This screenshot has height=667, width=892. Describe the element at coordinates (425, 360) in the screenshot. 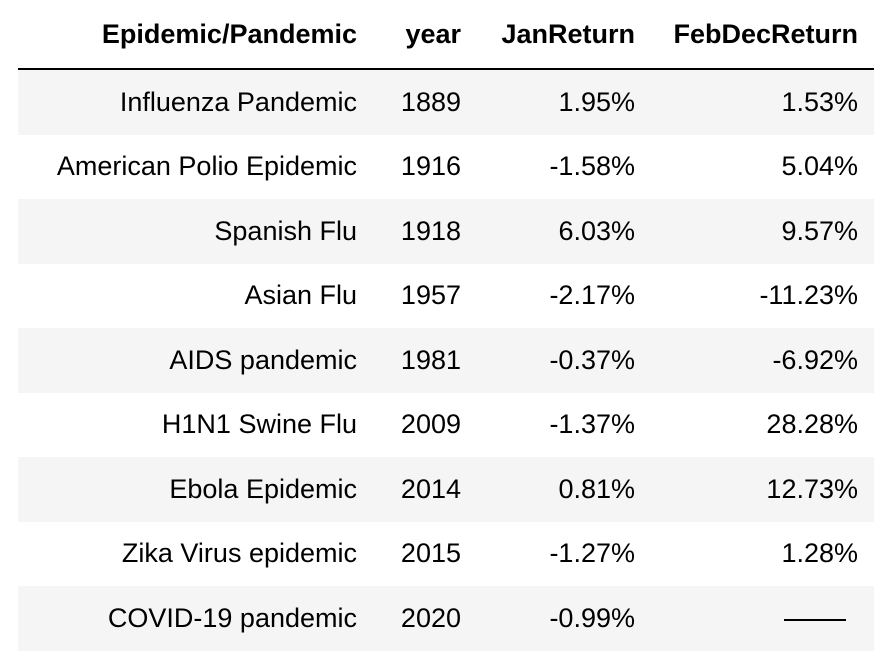

I see `cell-year: 1981` at that location.